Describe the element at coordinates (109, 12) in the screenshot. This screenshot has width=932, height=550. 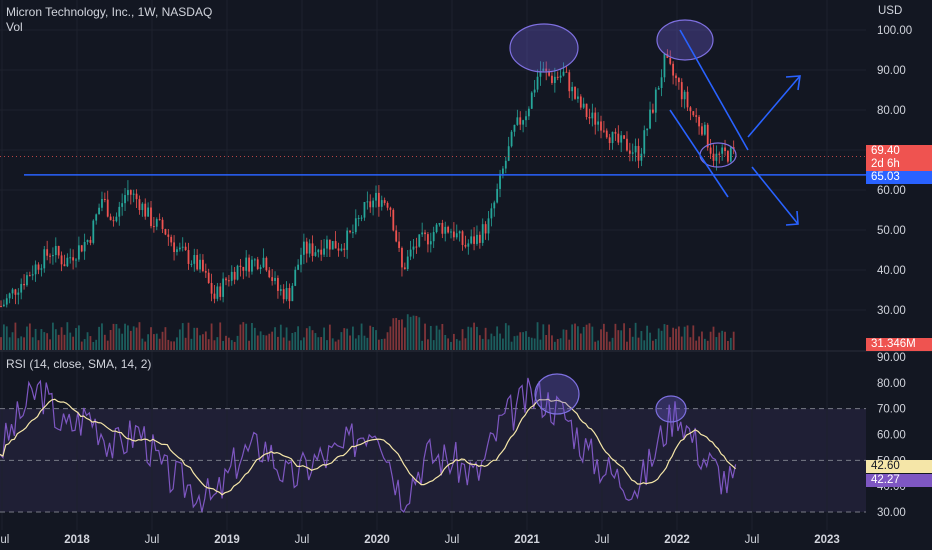
I see `symbol-title: Micron Technology, Inc., 1W, NASDAQ` at that location.